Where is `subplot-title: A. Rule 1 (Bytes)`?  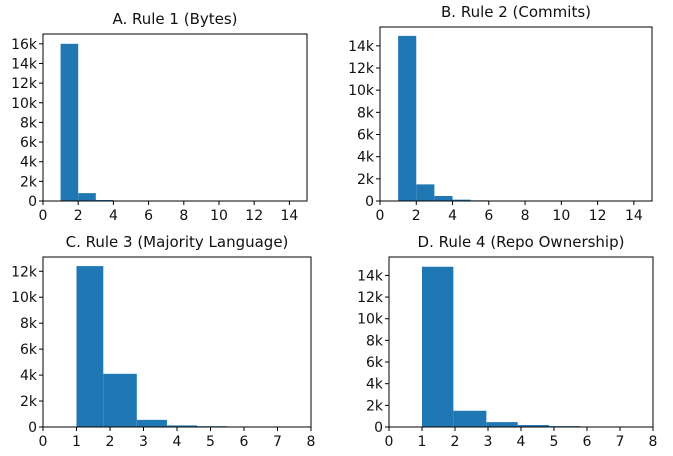
subplot-title: A. Rule 1 (Bytes) is located at coordinates (174, 19).